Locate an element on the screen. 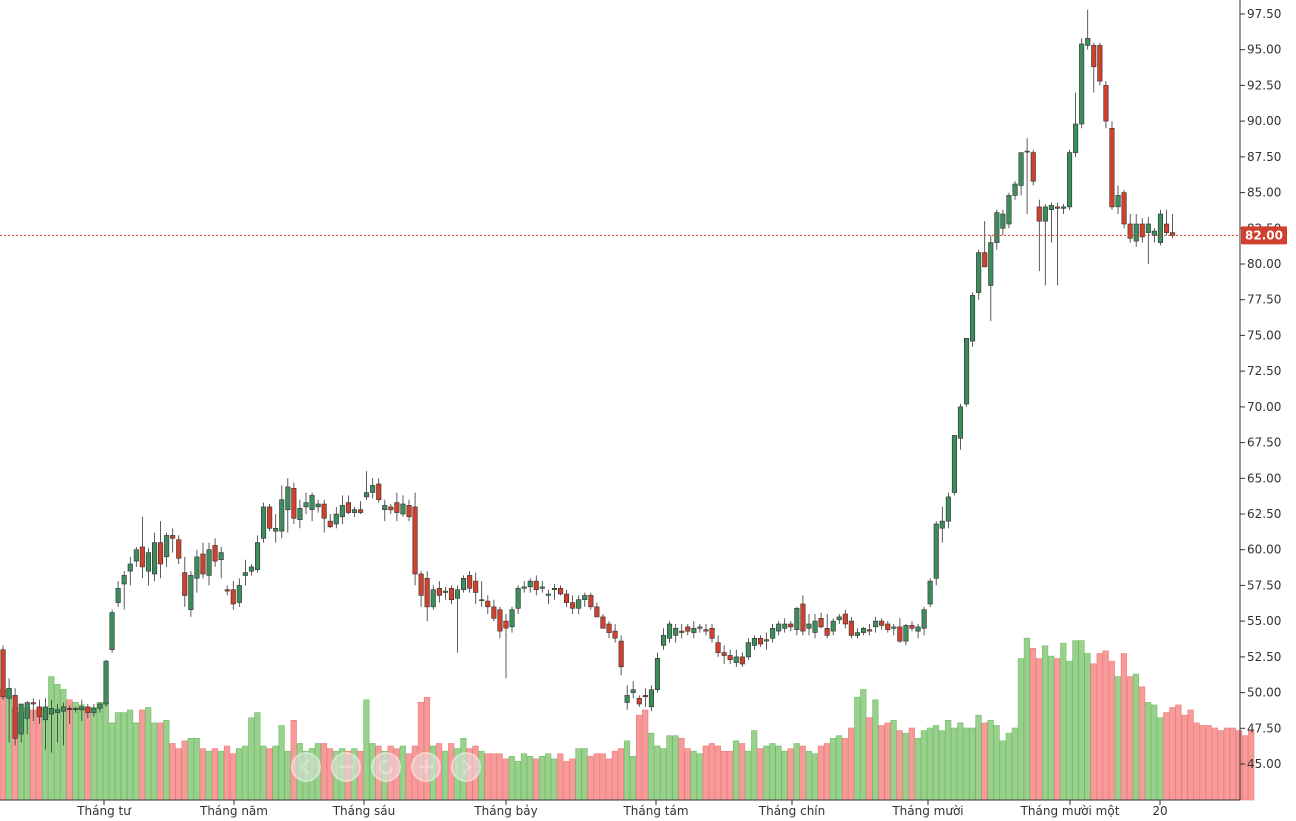  y-tick-label: 50.00 is located at coordinates (1264, 693).